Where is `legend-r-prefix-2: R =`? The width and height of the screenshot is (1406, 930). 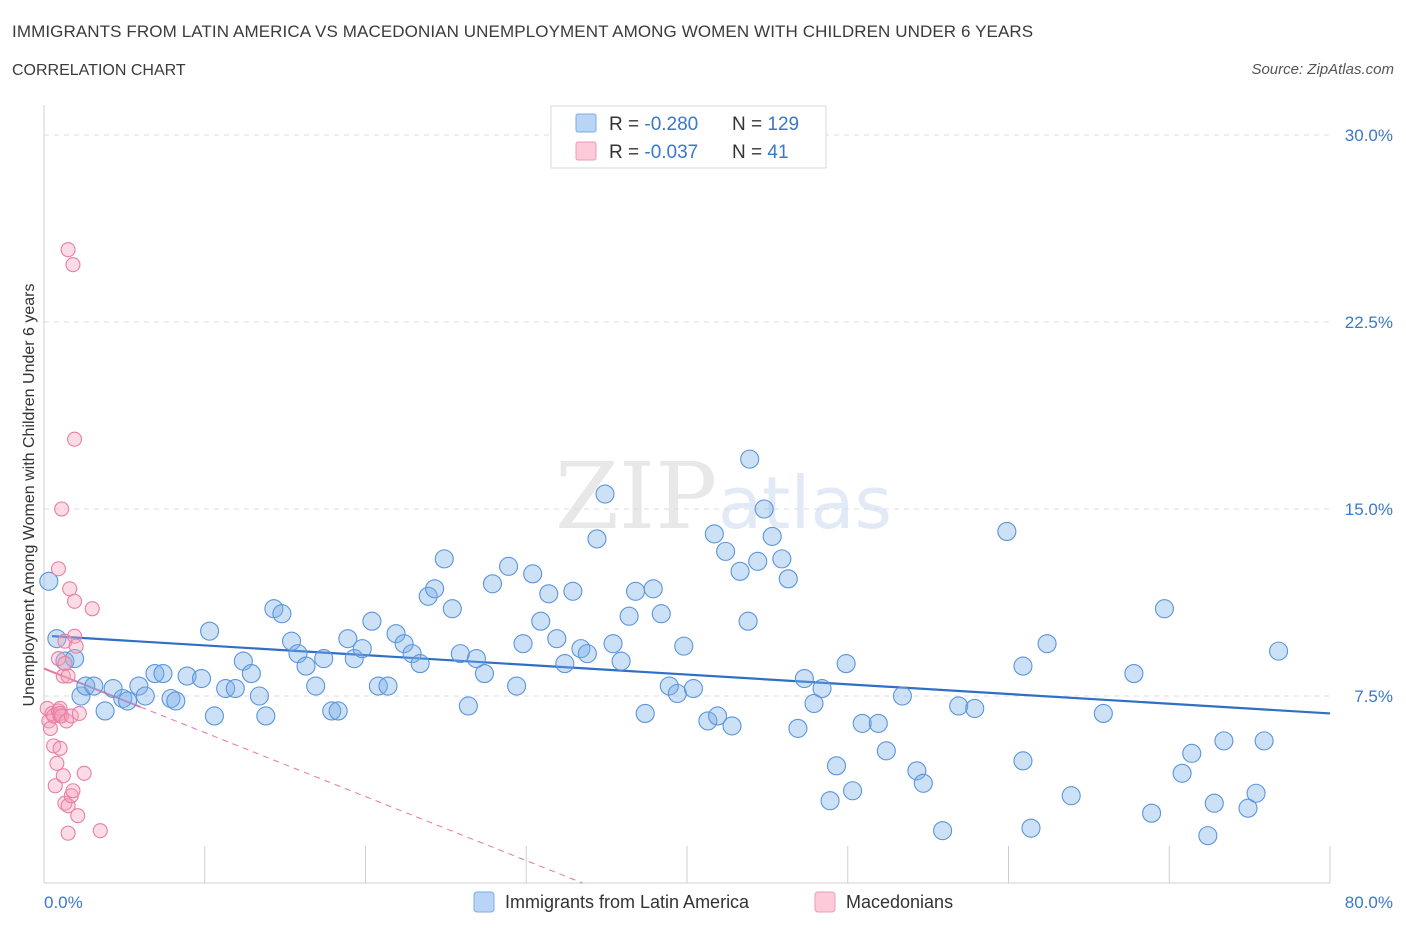
legend-r-prefix-2: R = is located at coordinates (626, 152).